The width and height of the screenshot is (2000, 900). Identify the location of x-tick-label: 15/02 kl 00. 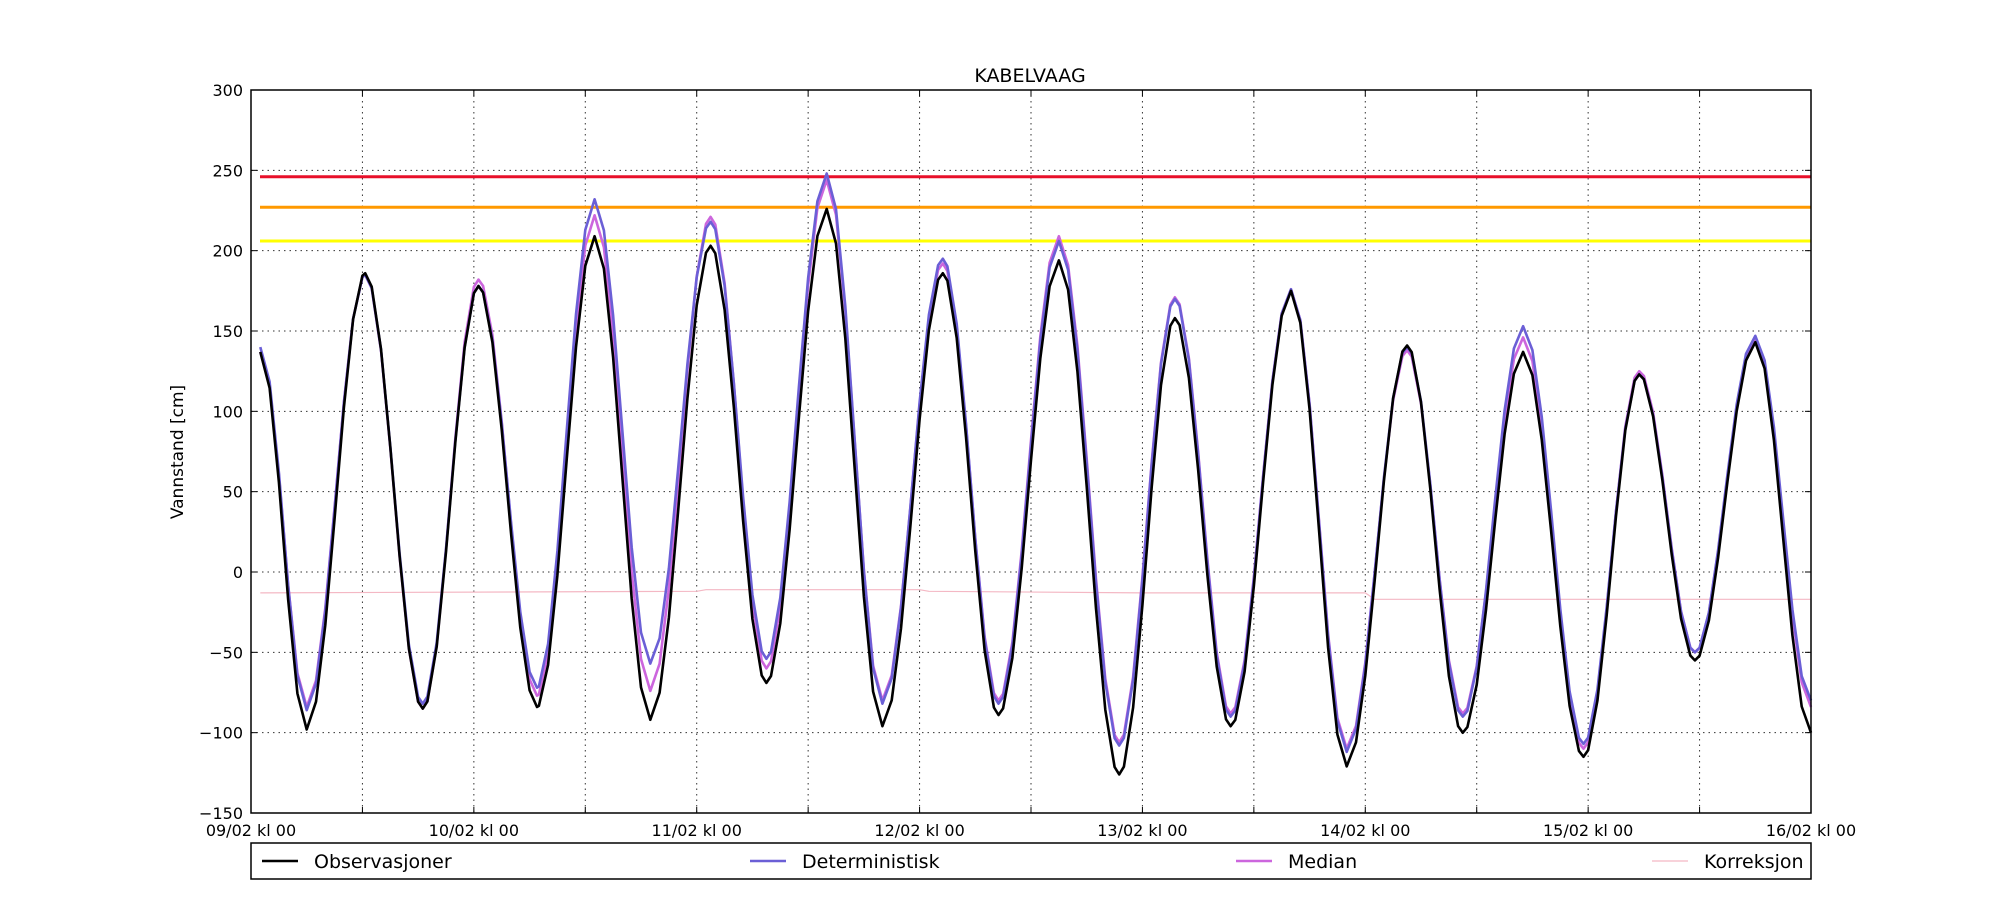
(1588, 830).